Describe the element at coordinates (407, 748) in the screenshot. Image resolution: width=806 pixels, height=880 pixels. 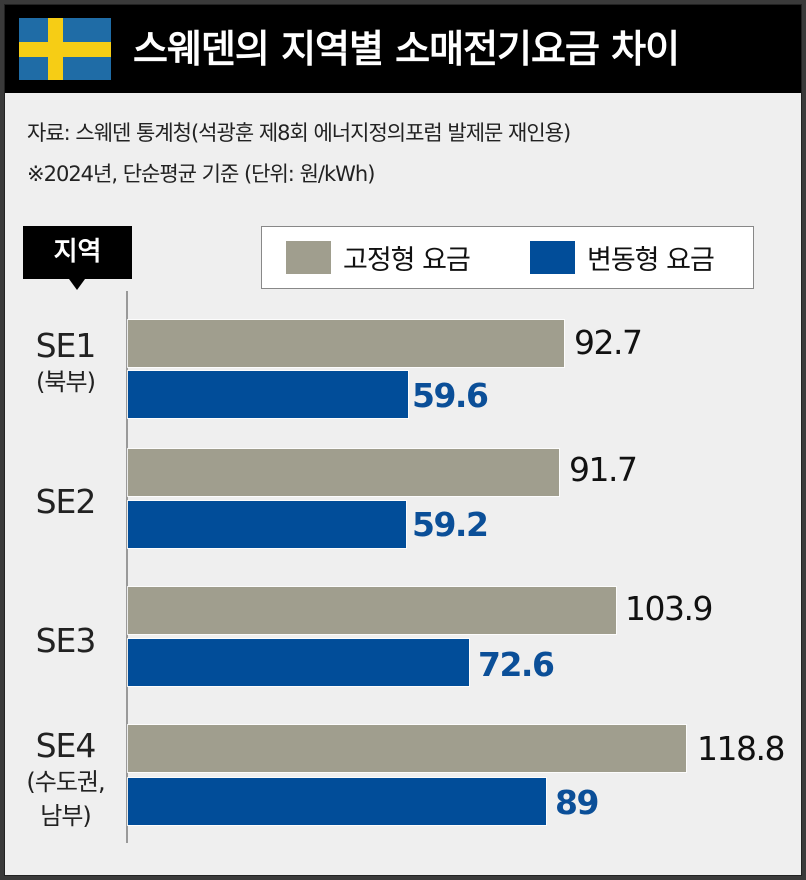
I see `bar-se4-fixed` at that location.